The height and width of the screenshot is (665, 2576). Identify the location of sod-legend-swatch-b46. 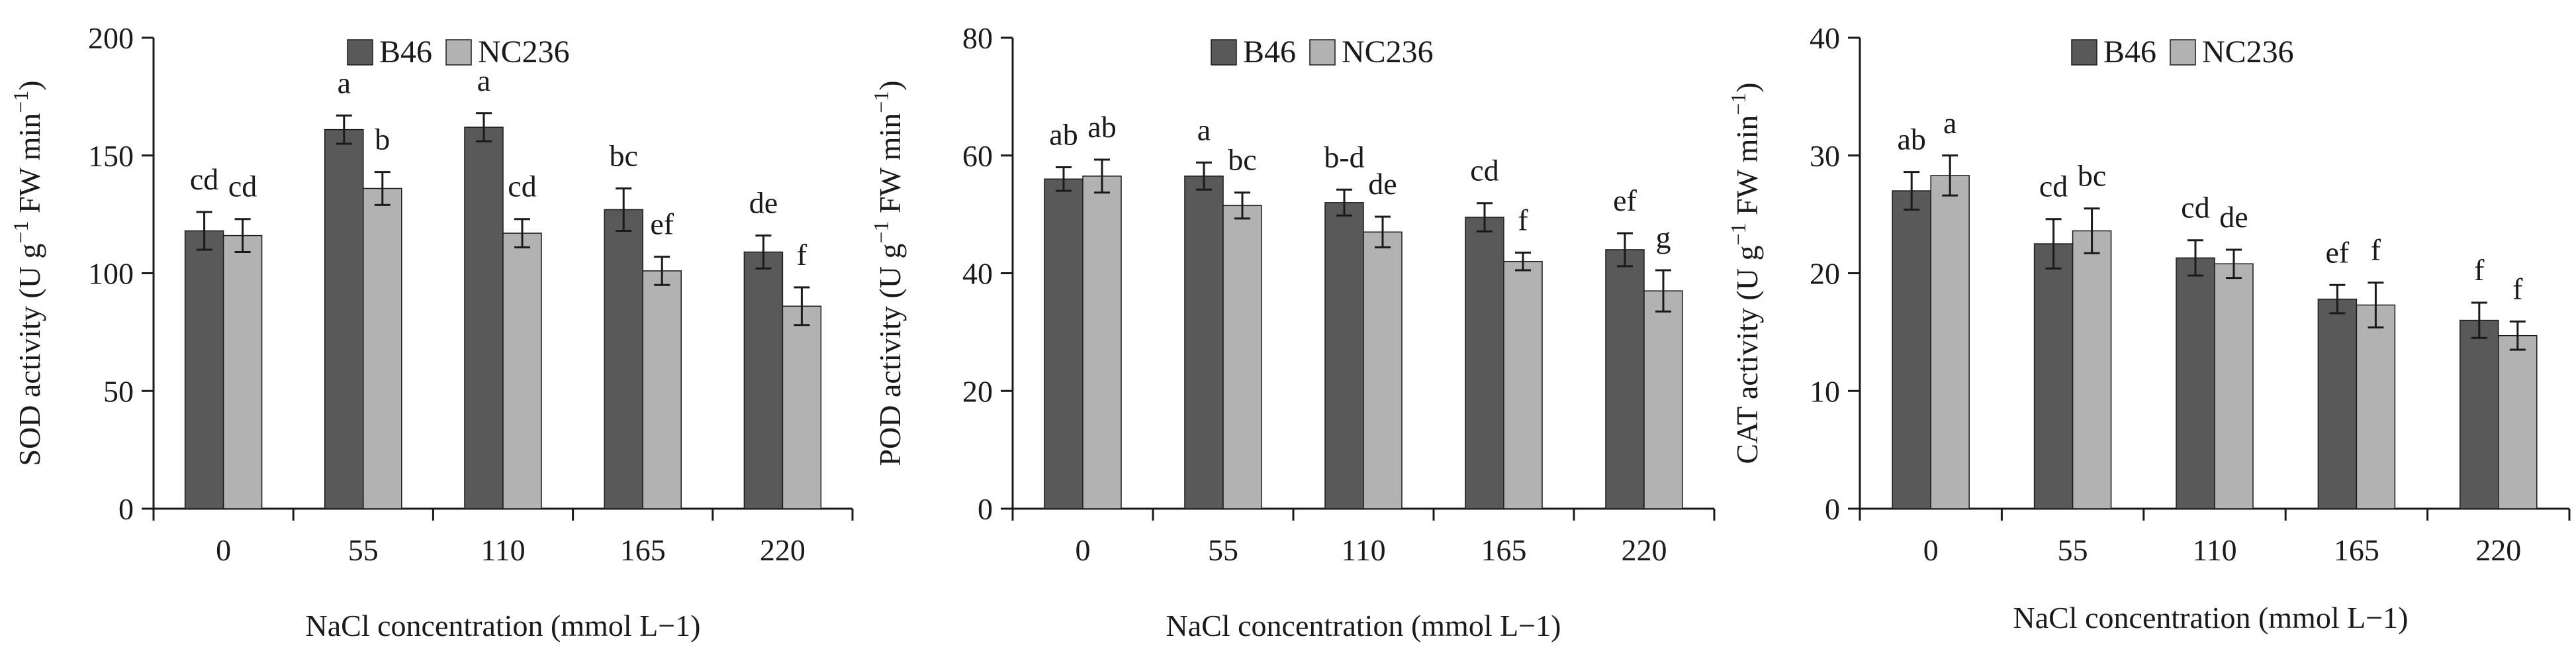
(360, 52).